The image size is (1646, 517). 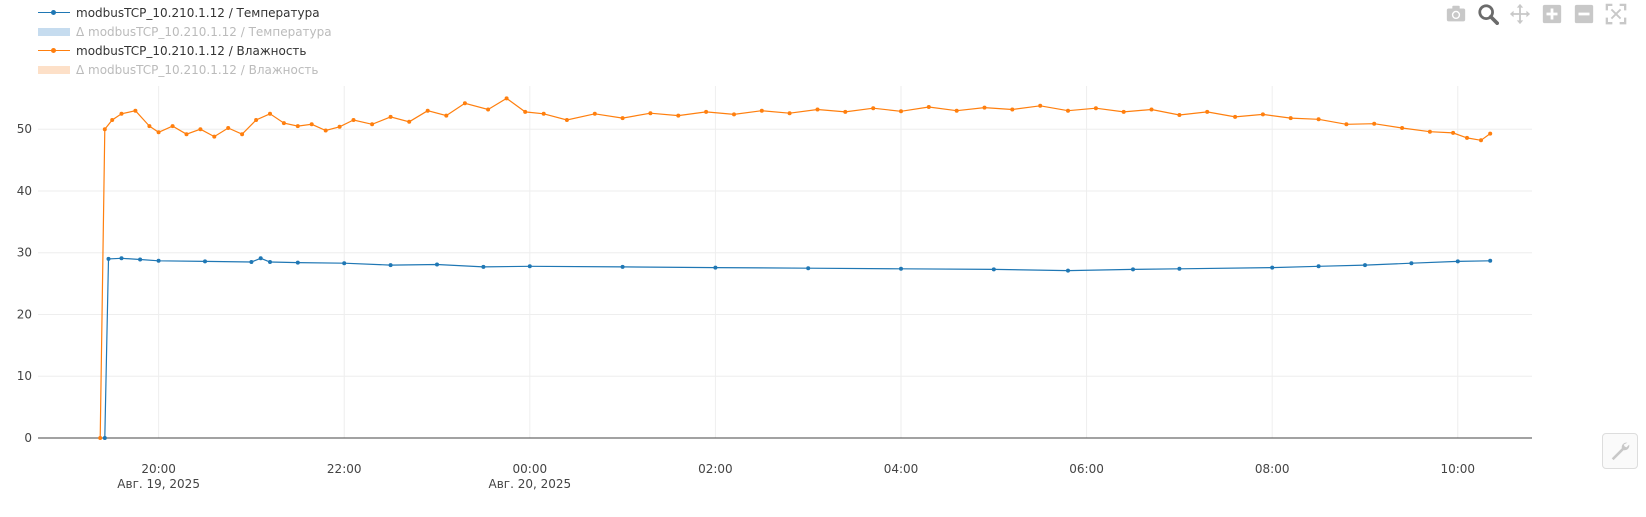 I want to click on y-tick-label: 40, so click(x=24, y=191).